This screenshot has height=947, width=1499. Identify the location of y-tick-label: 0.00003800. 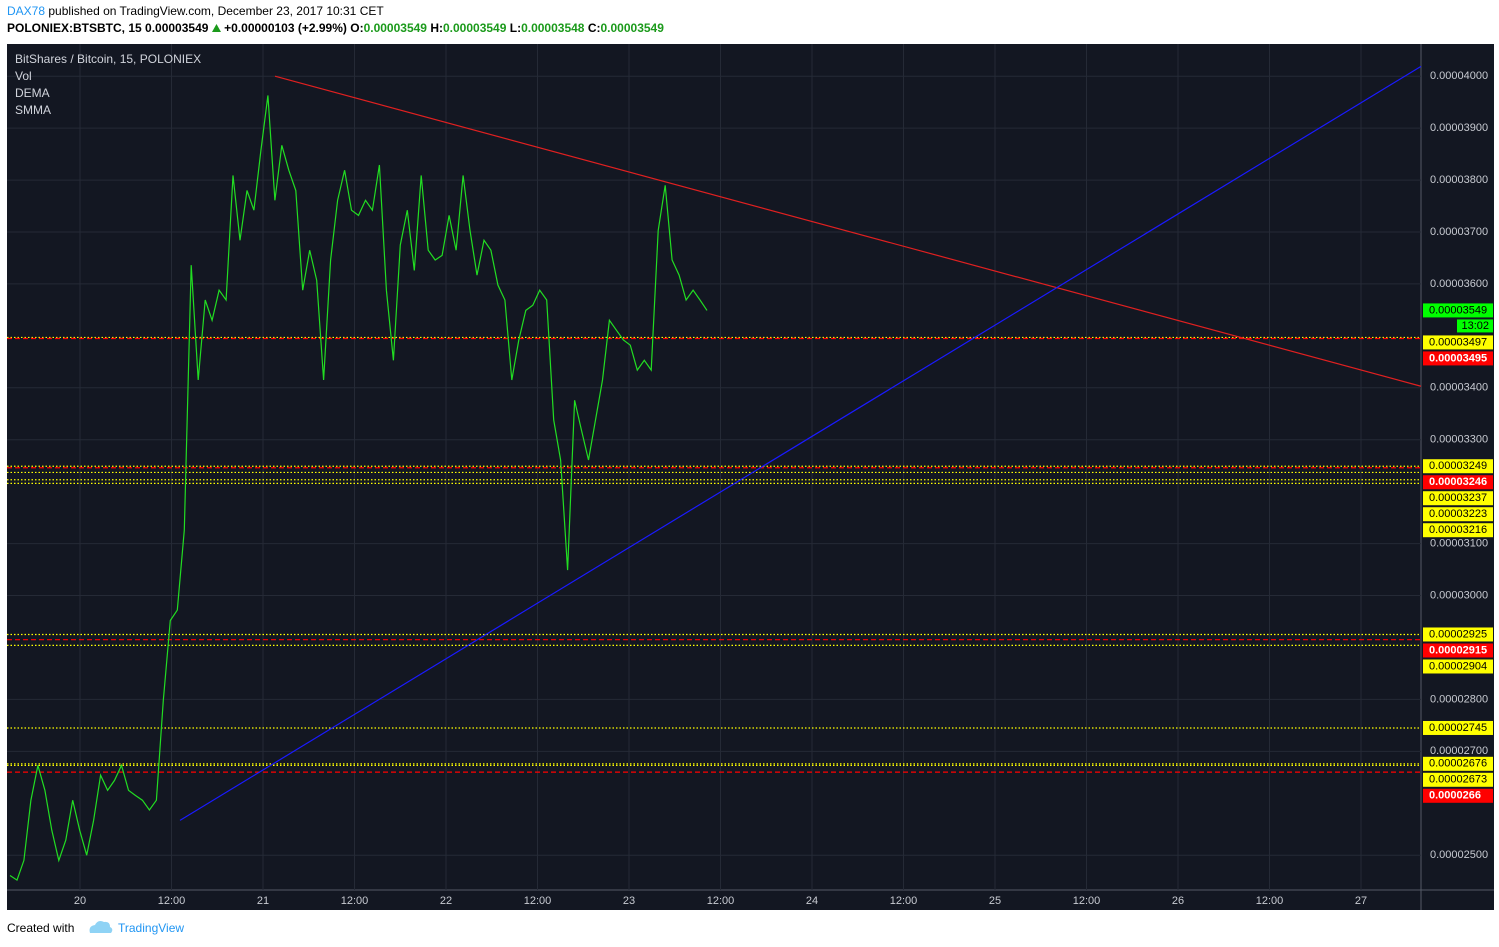
(1459, 180).